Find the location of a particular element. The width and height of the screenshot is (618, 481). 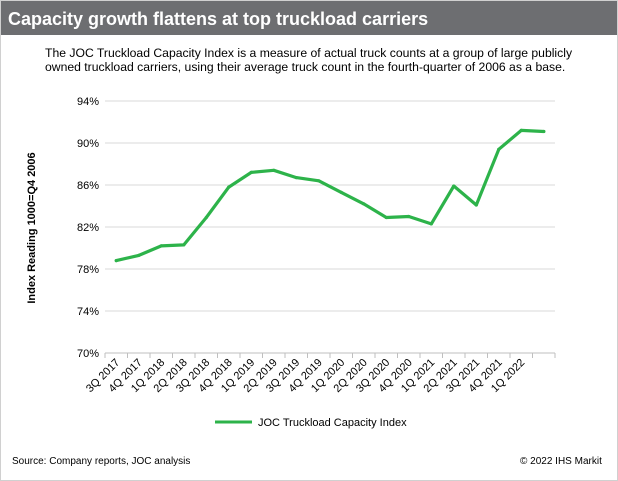

source-note: Source: Company reports, JOC analysis is located at coordinates (101, 461).